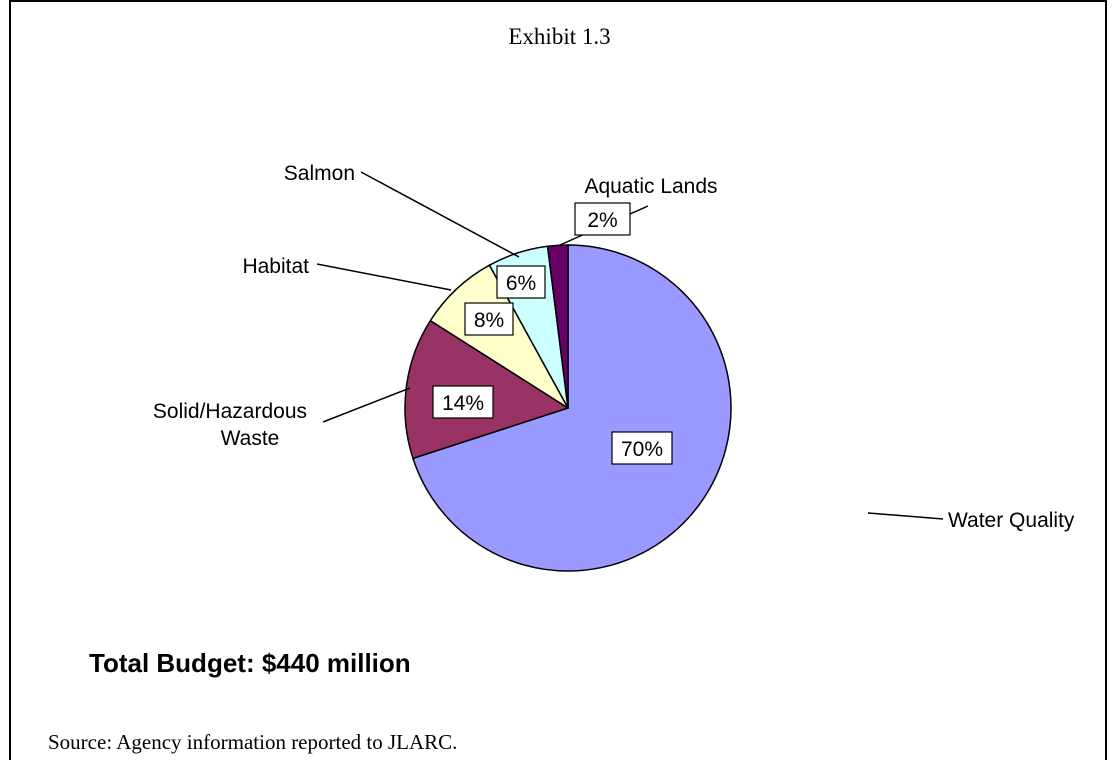 The image size is (1119, 762). I want to click on percent-box-habitat, so click(489, 319).